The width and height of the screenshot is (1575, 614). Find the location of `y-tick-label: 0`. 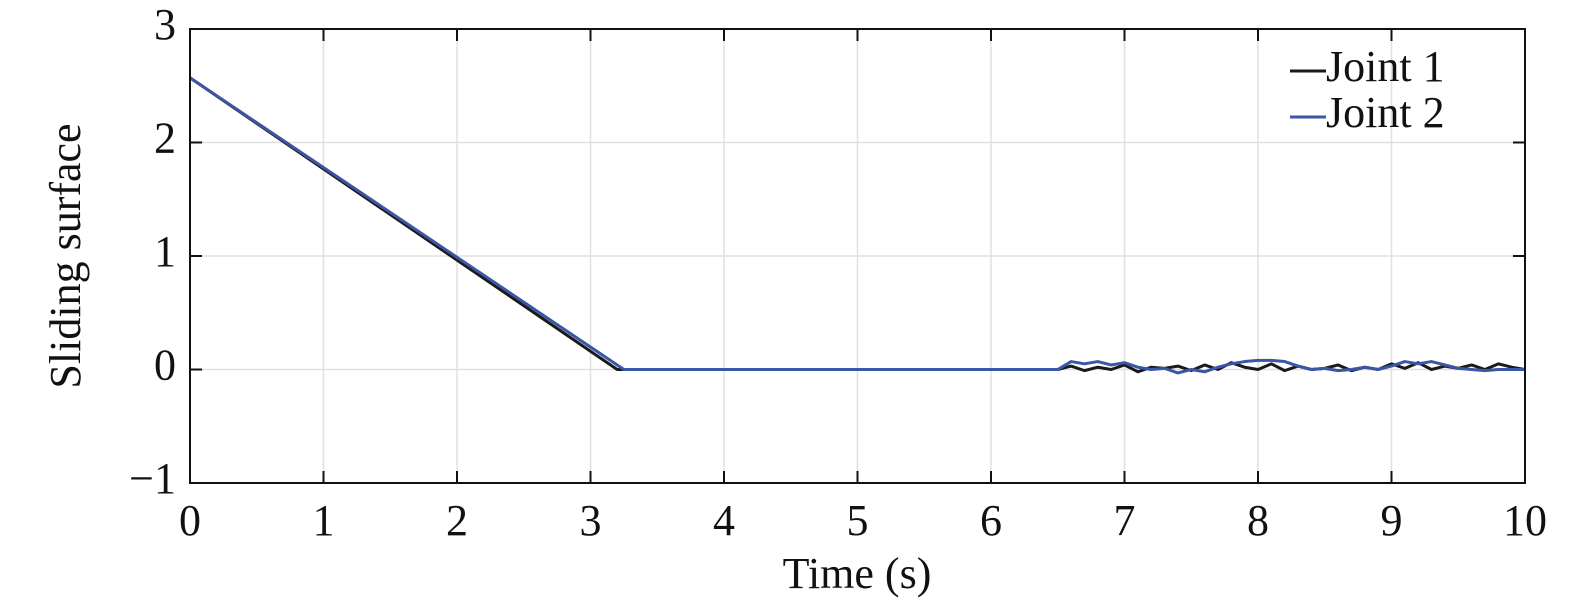

y-tick-label: 0 is located at coordinates (165, 365).